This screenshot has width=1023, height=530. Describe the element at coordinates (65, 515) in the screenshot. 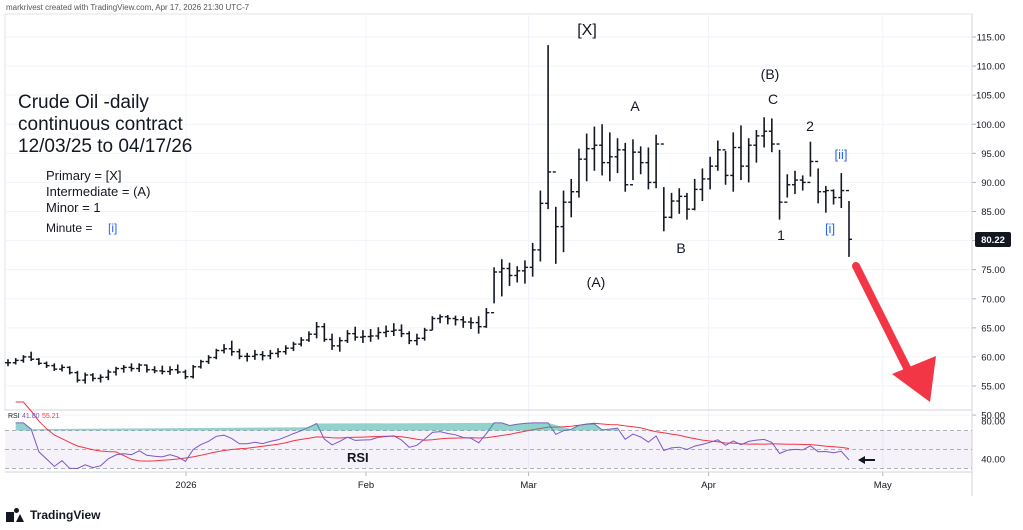

I see `brand-name: TradingView` at that location.